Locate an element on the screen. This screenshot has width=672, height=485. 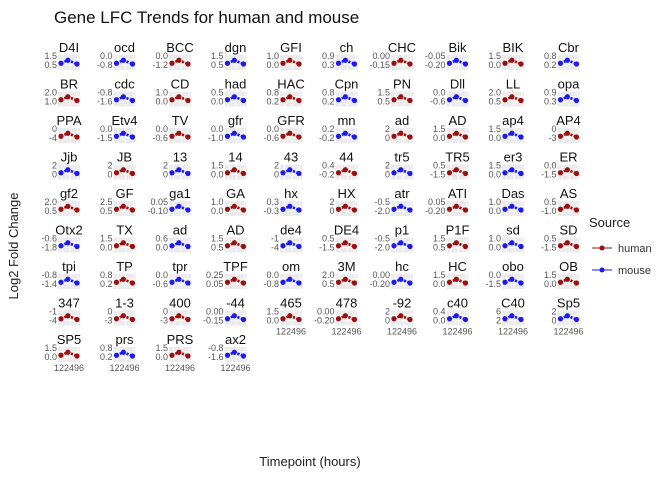
panel-y-tick: -2.0 is located at coordinates (382, 248).